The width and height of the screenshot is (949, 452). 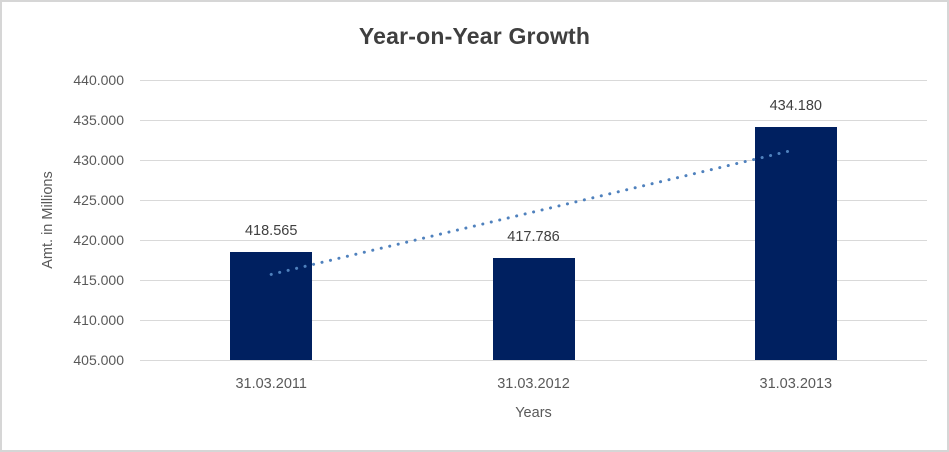 What do you see at coordinates (98, 360) in the screenshot?
I see `y-tick-label: 405.000` at bounding box center [98, 360].